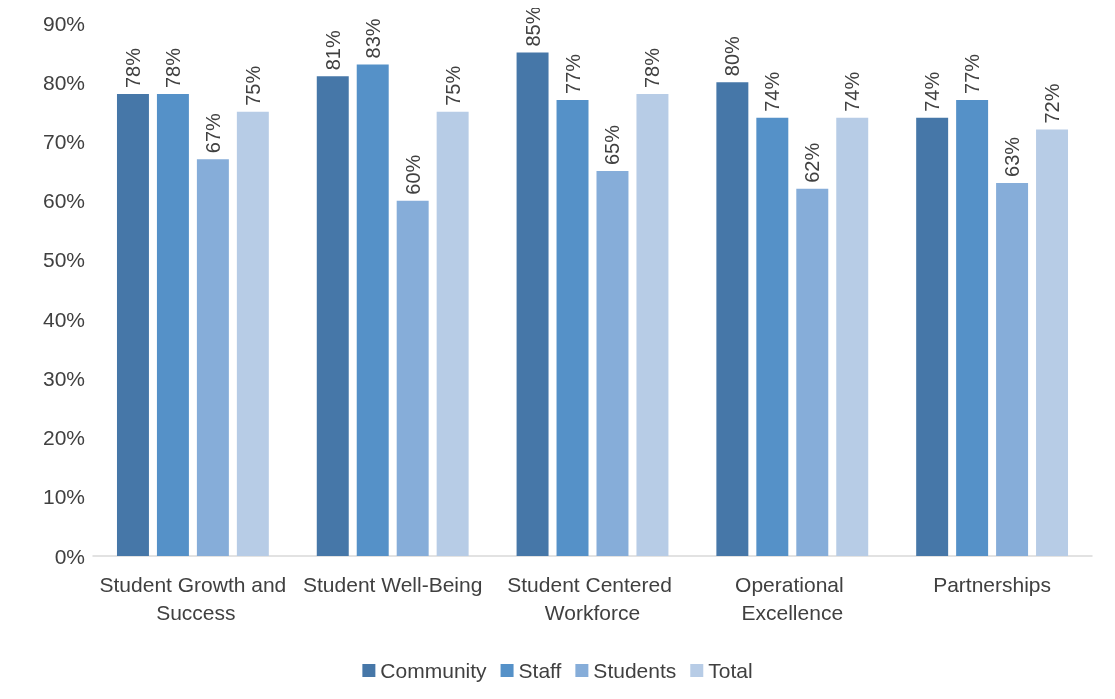 This screenshot has height=699, width=1115. Describe the element at coordinates (992, 584) in the screenshot. I see `x-tick-label: Partnerships` at that location.